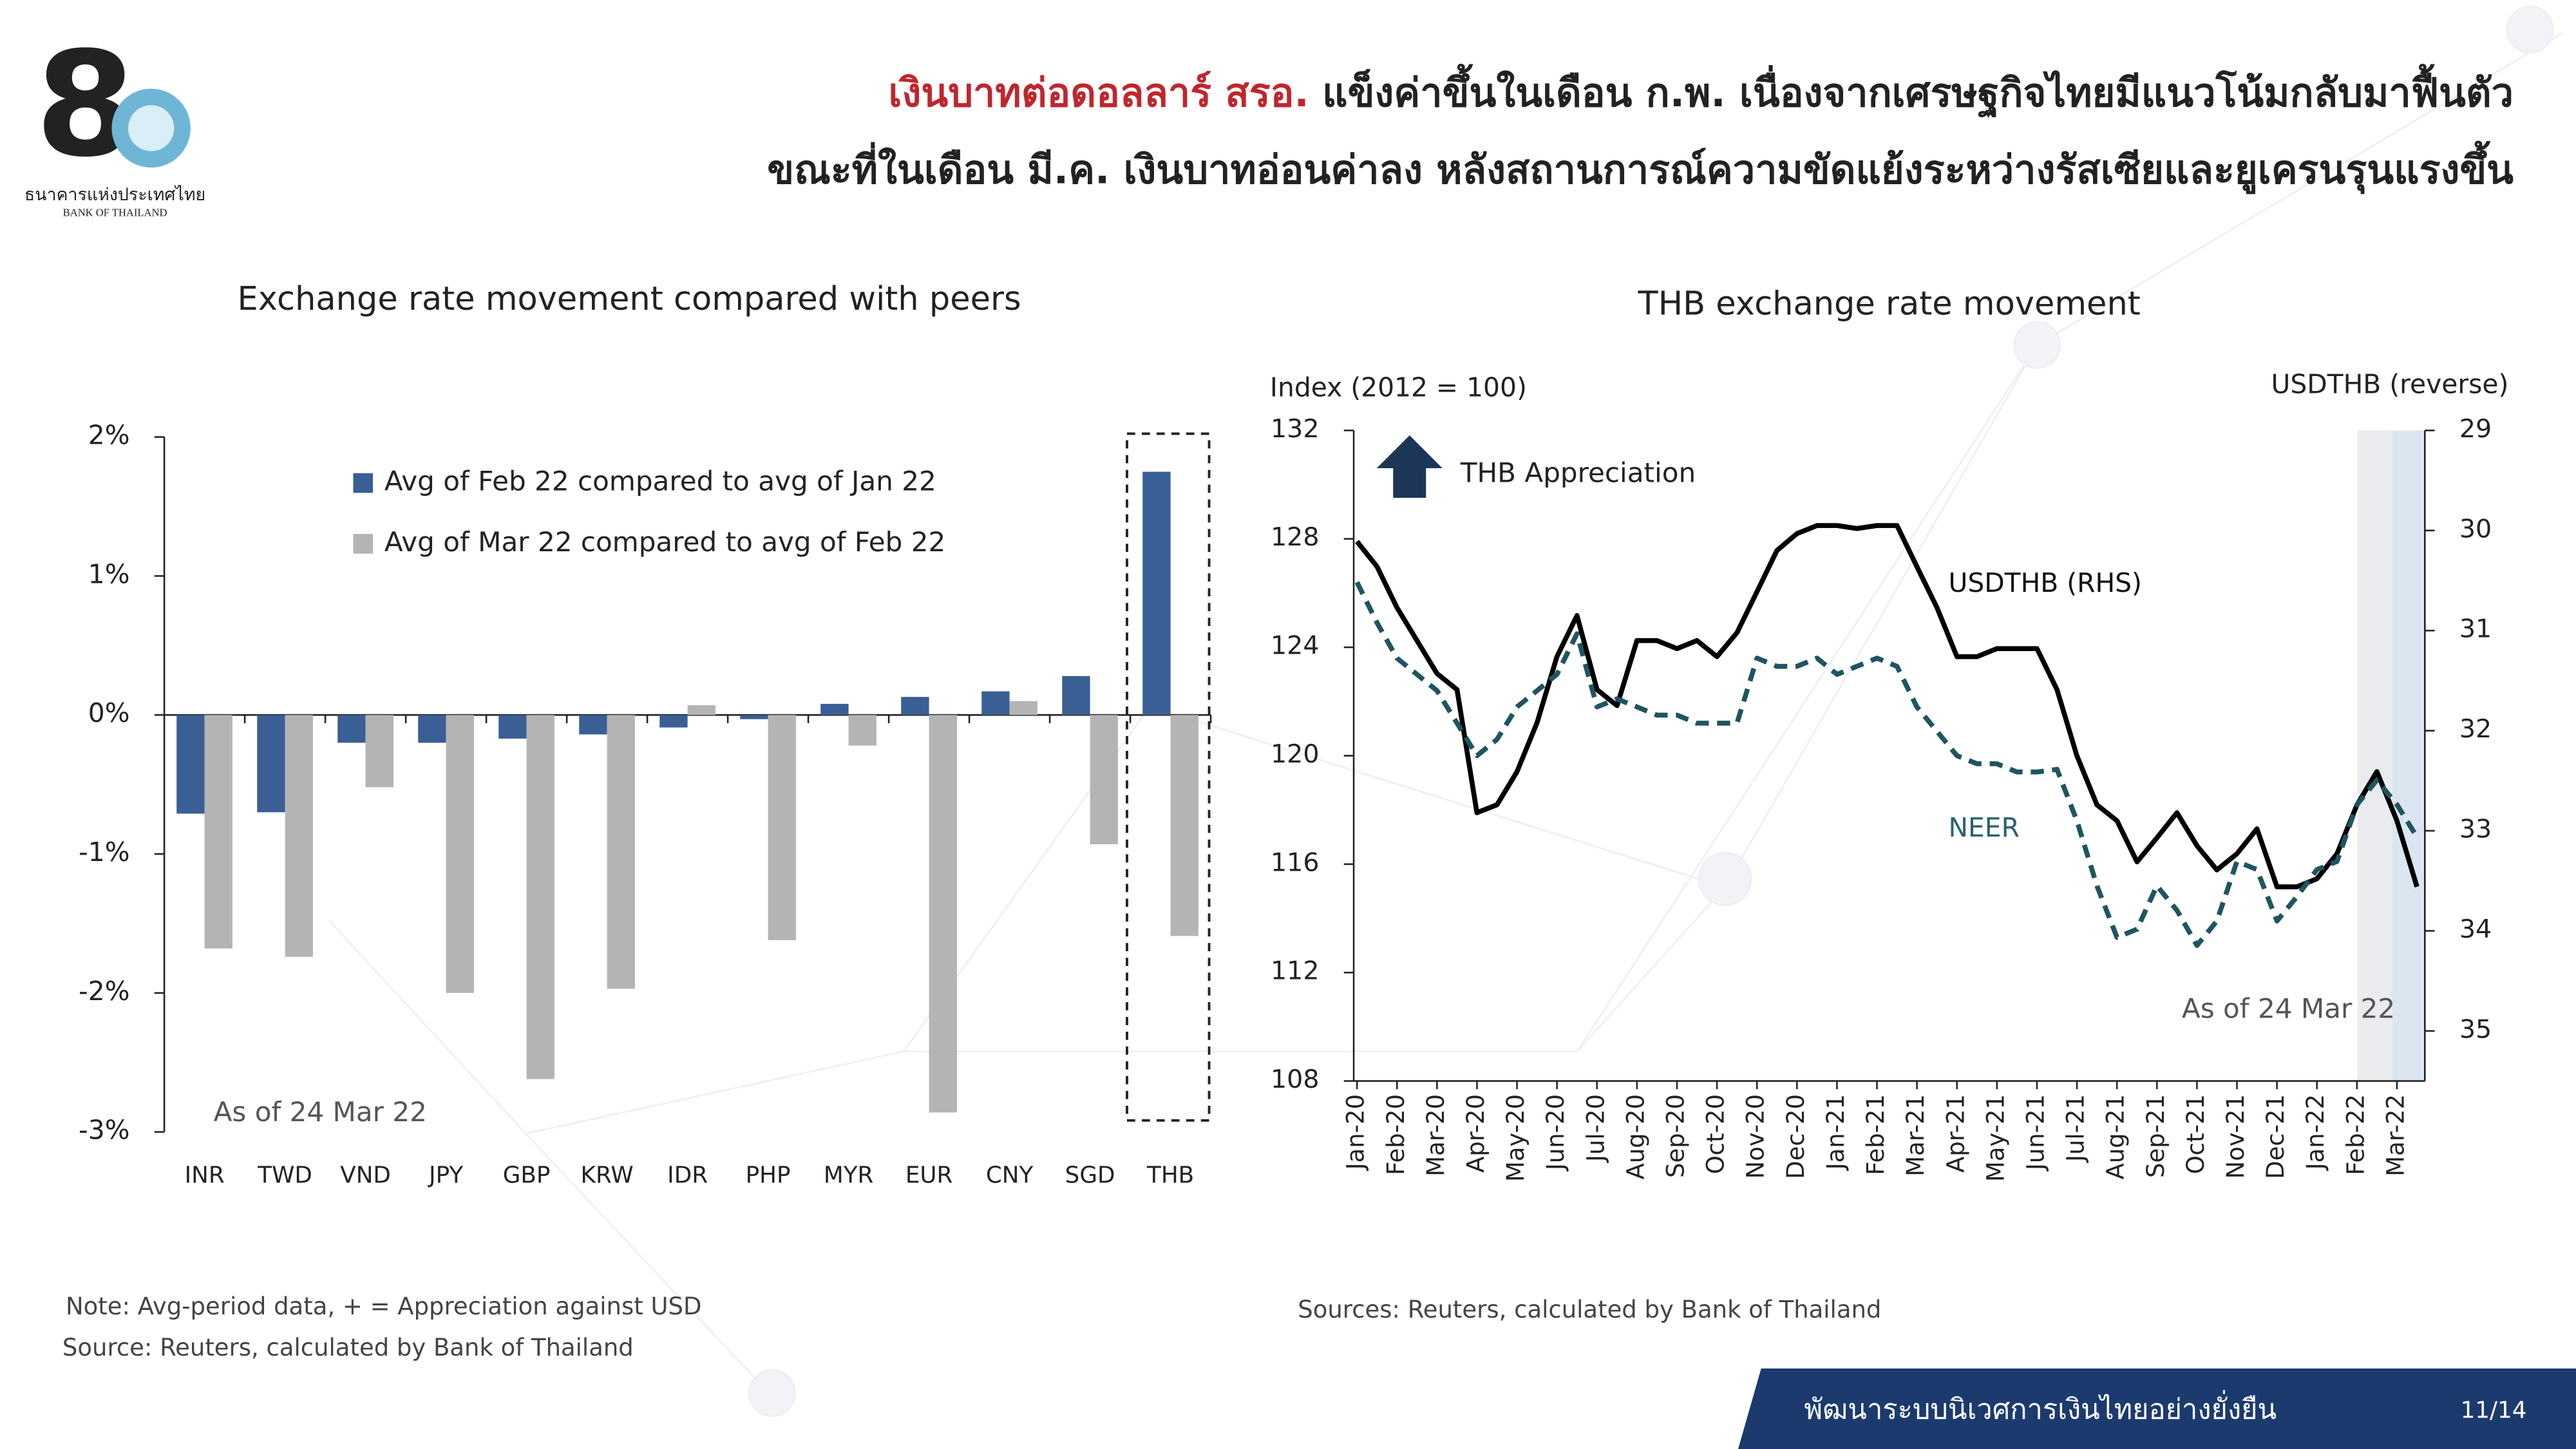 The height and width of the screenshot is (1449, 2576). Describe the element at coordinates (1516, 1138) in the screenshot. I see `x-tick-label: May-20` at that location.